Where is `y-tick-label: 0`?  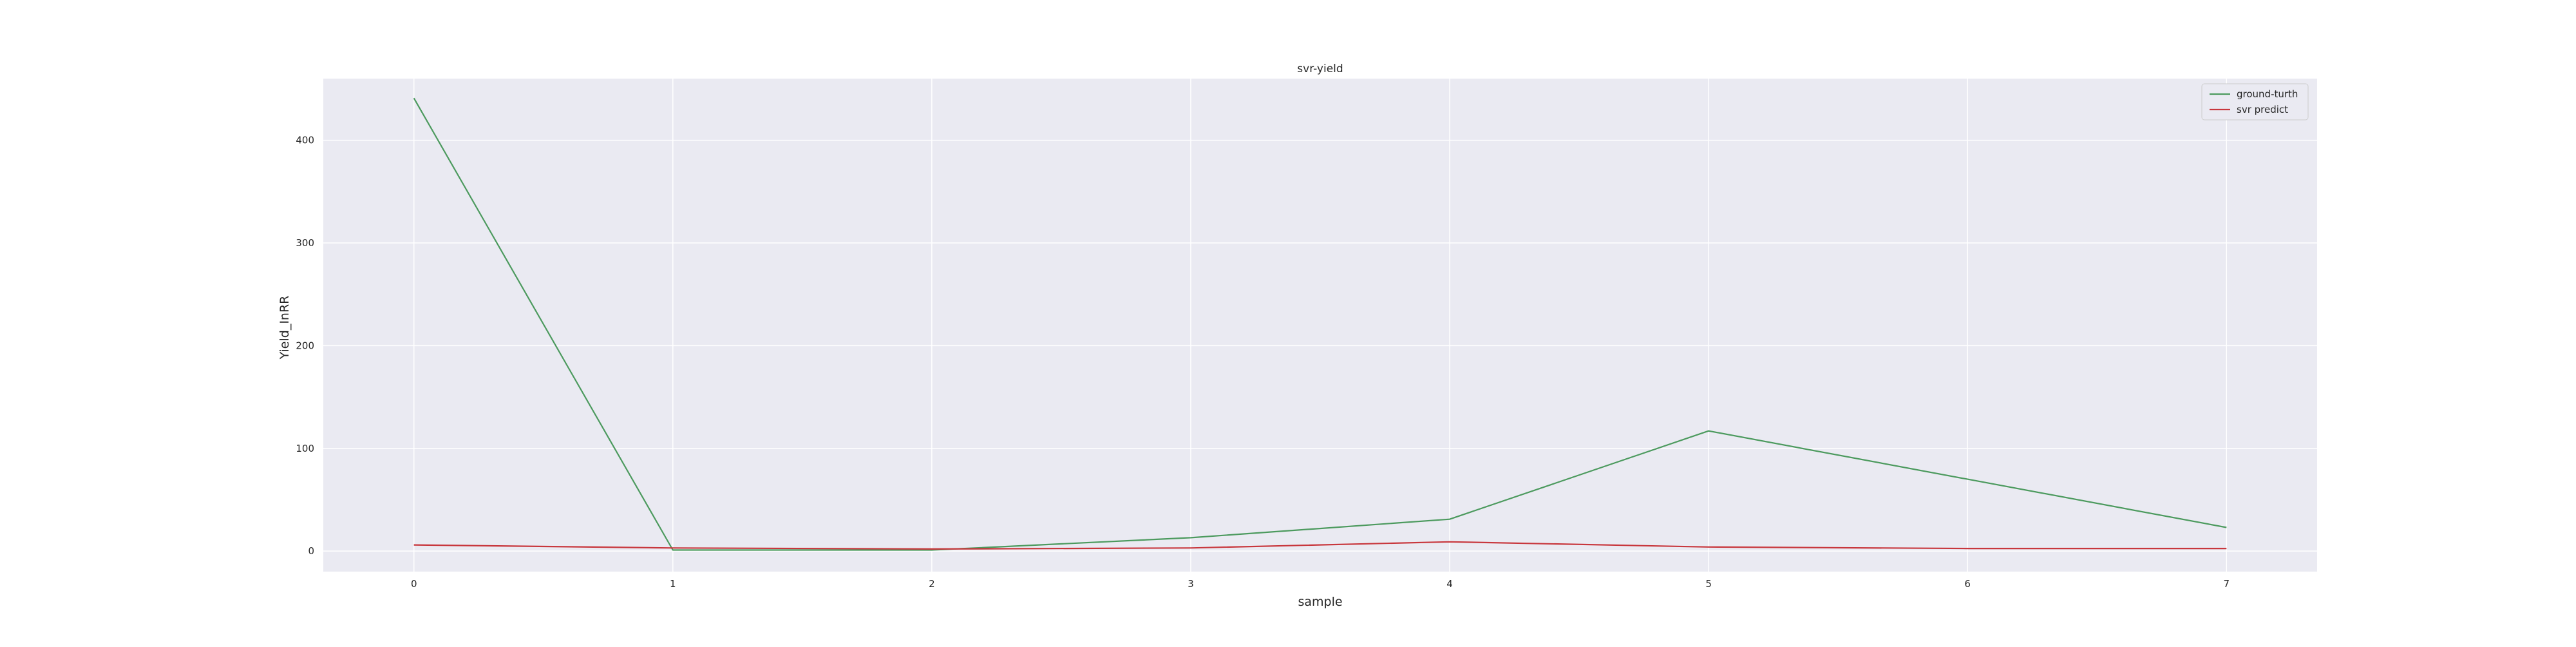
y-tick-label: 0 is located at coordinates (311, 551).